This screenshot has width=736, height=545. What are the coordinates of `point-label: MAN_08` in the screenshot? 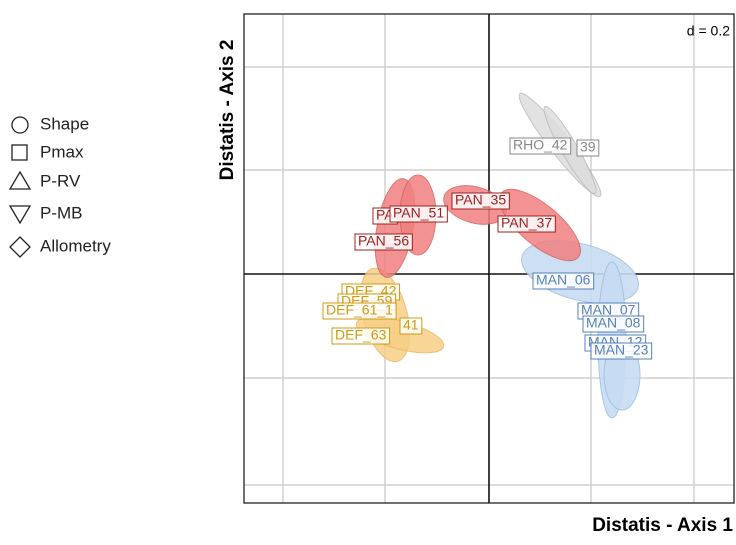 It's located at (613, 323).